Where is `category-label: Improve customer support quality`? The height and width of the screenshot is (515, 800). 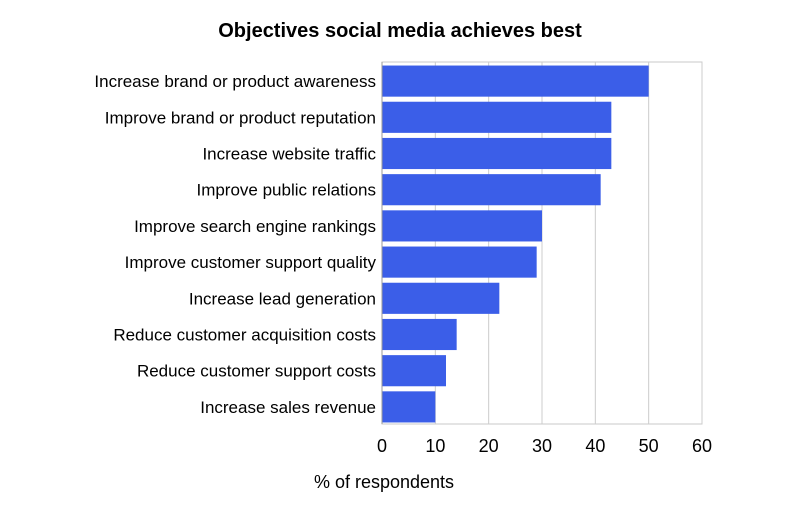 category-label: Improve customer support quality is located at coordinates (251, 262).